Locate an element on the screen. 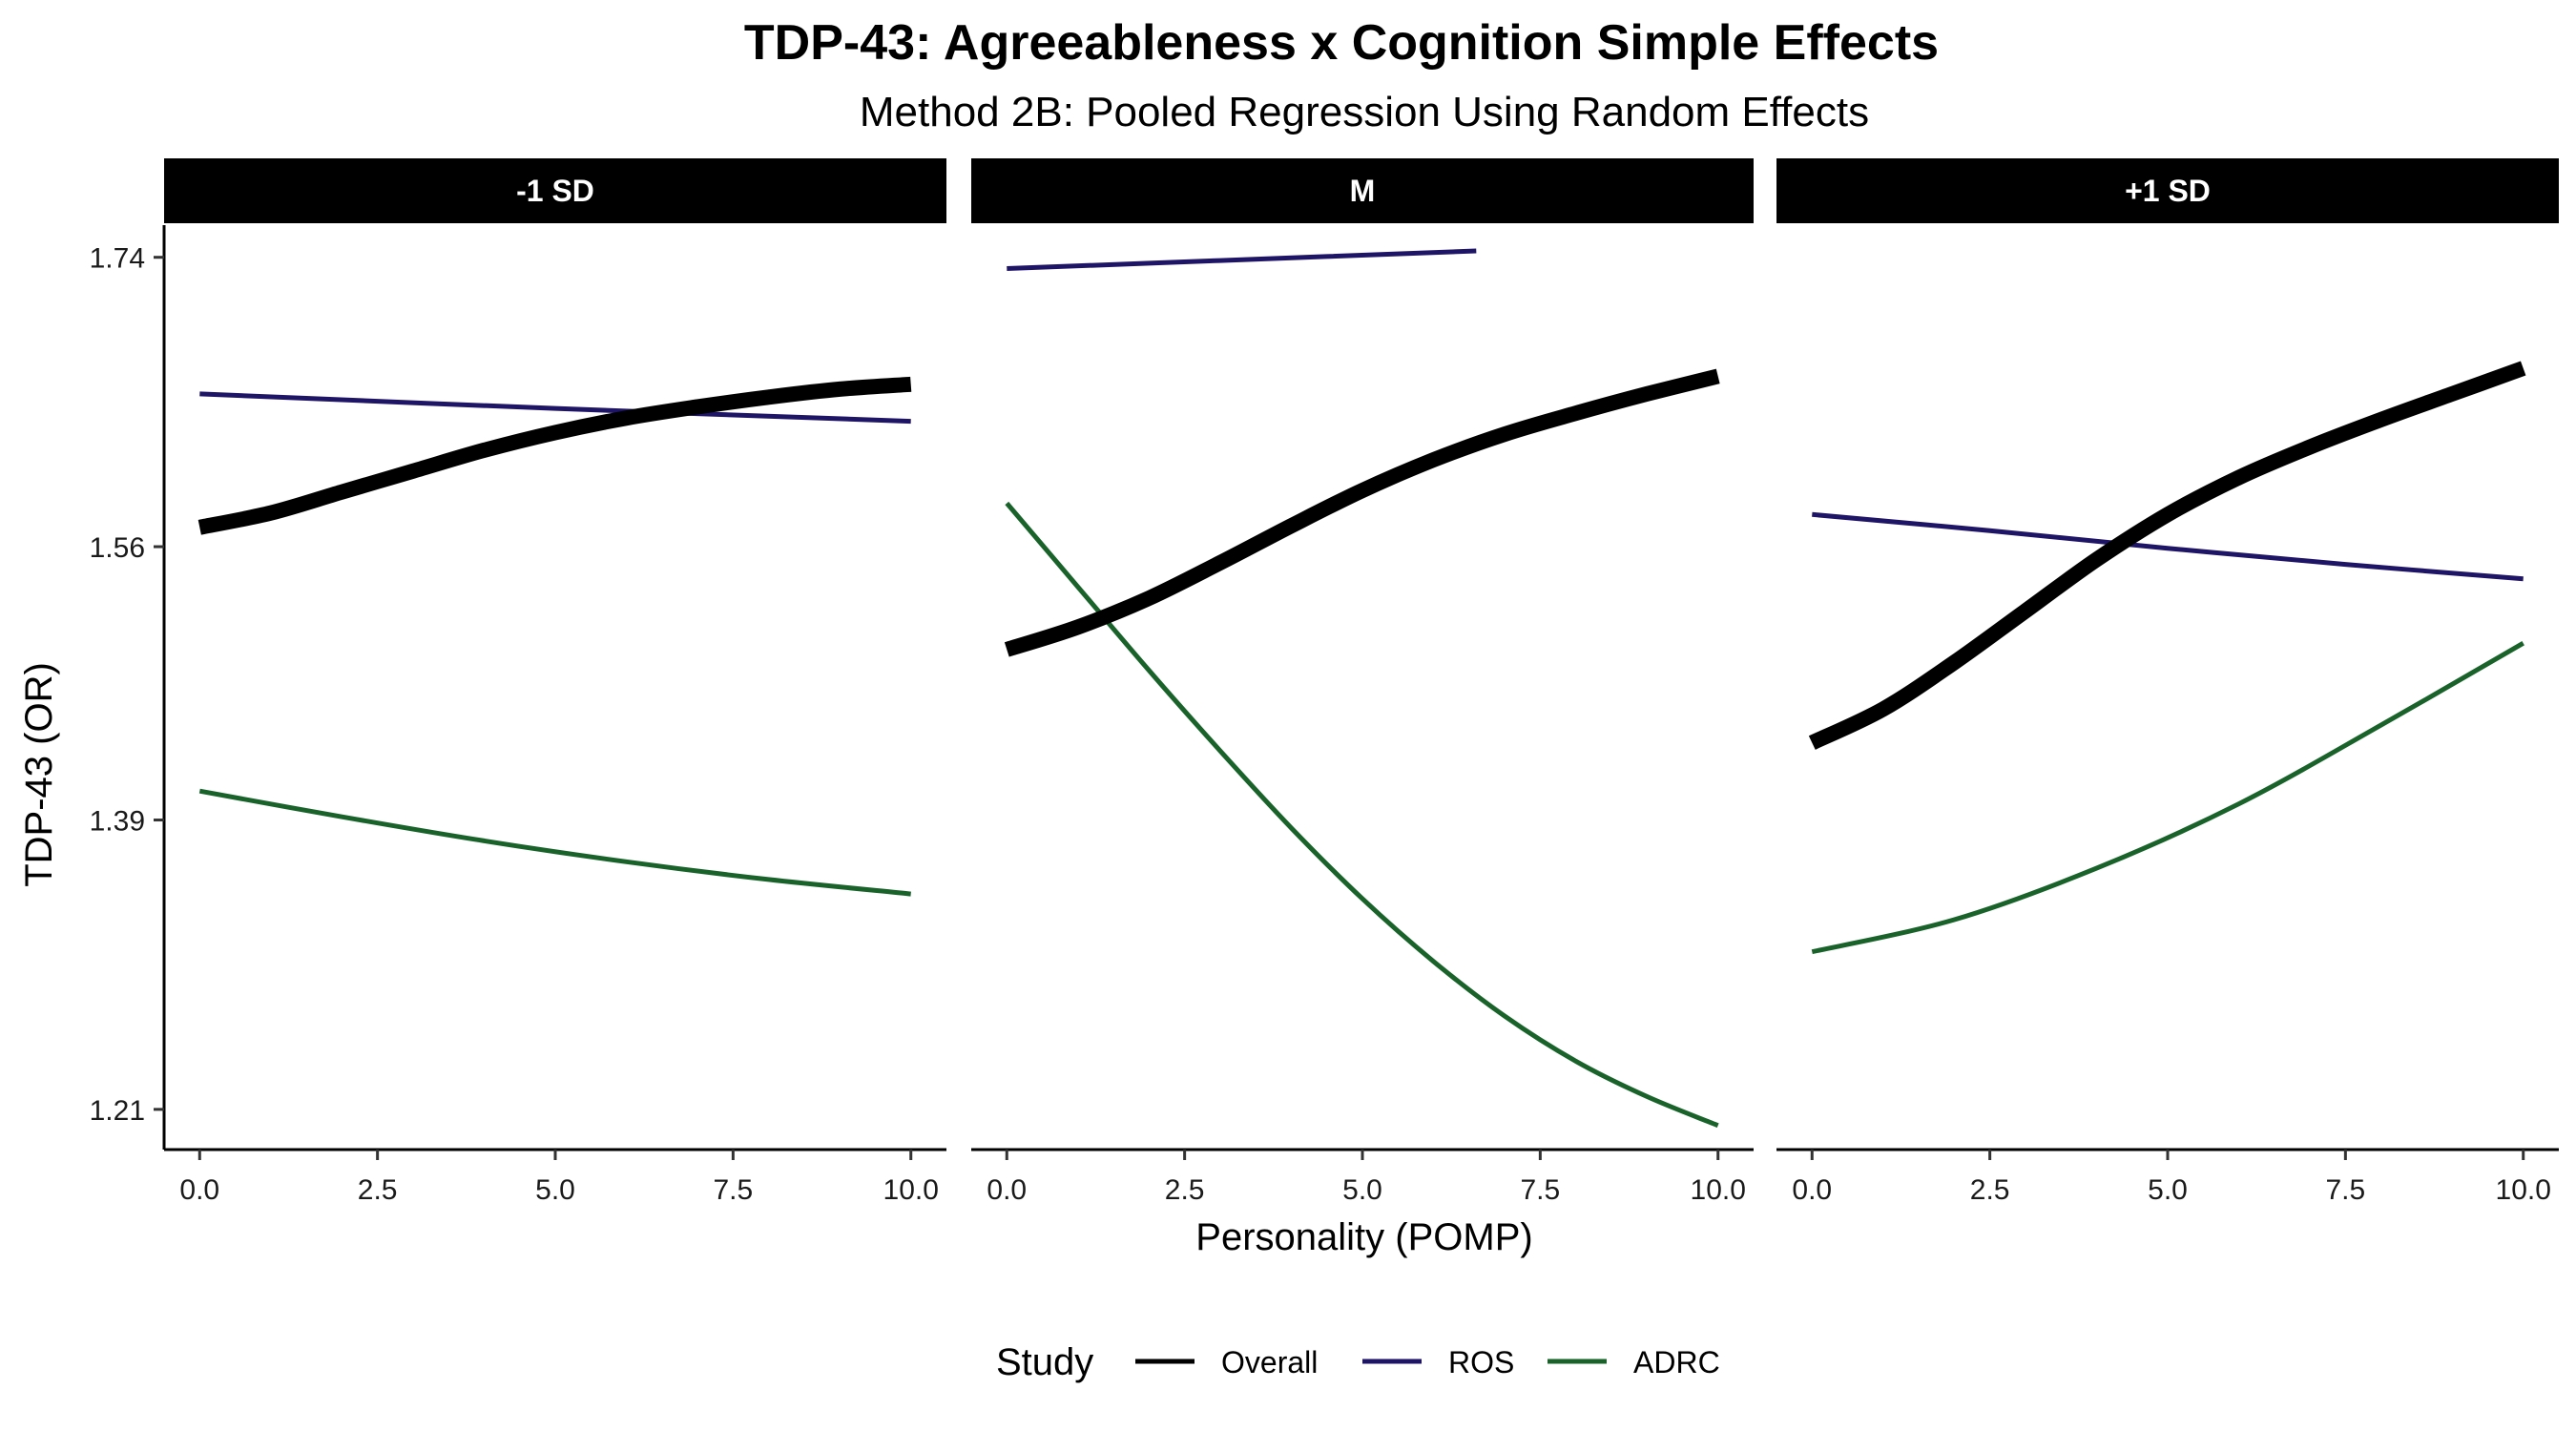 This screenshot has width=2576, height=1431. legend-title: Study is located at coordinates (1044, 1362).